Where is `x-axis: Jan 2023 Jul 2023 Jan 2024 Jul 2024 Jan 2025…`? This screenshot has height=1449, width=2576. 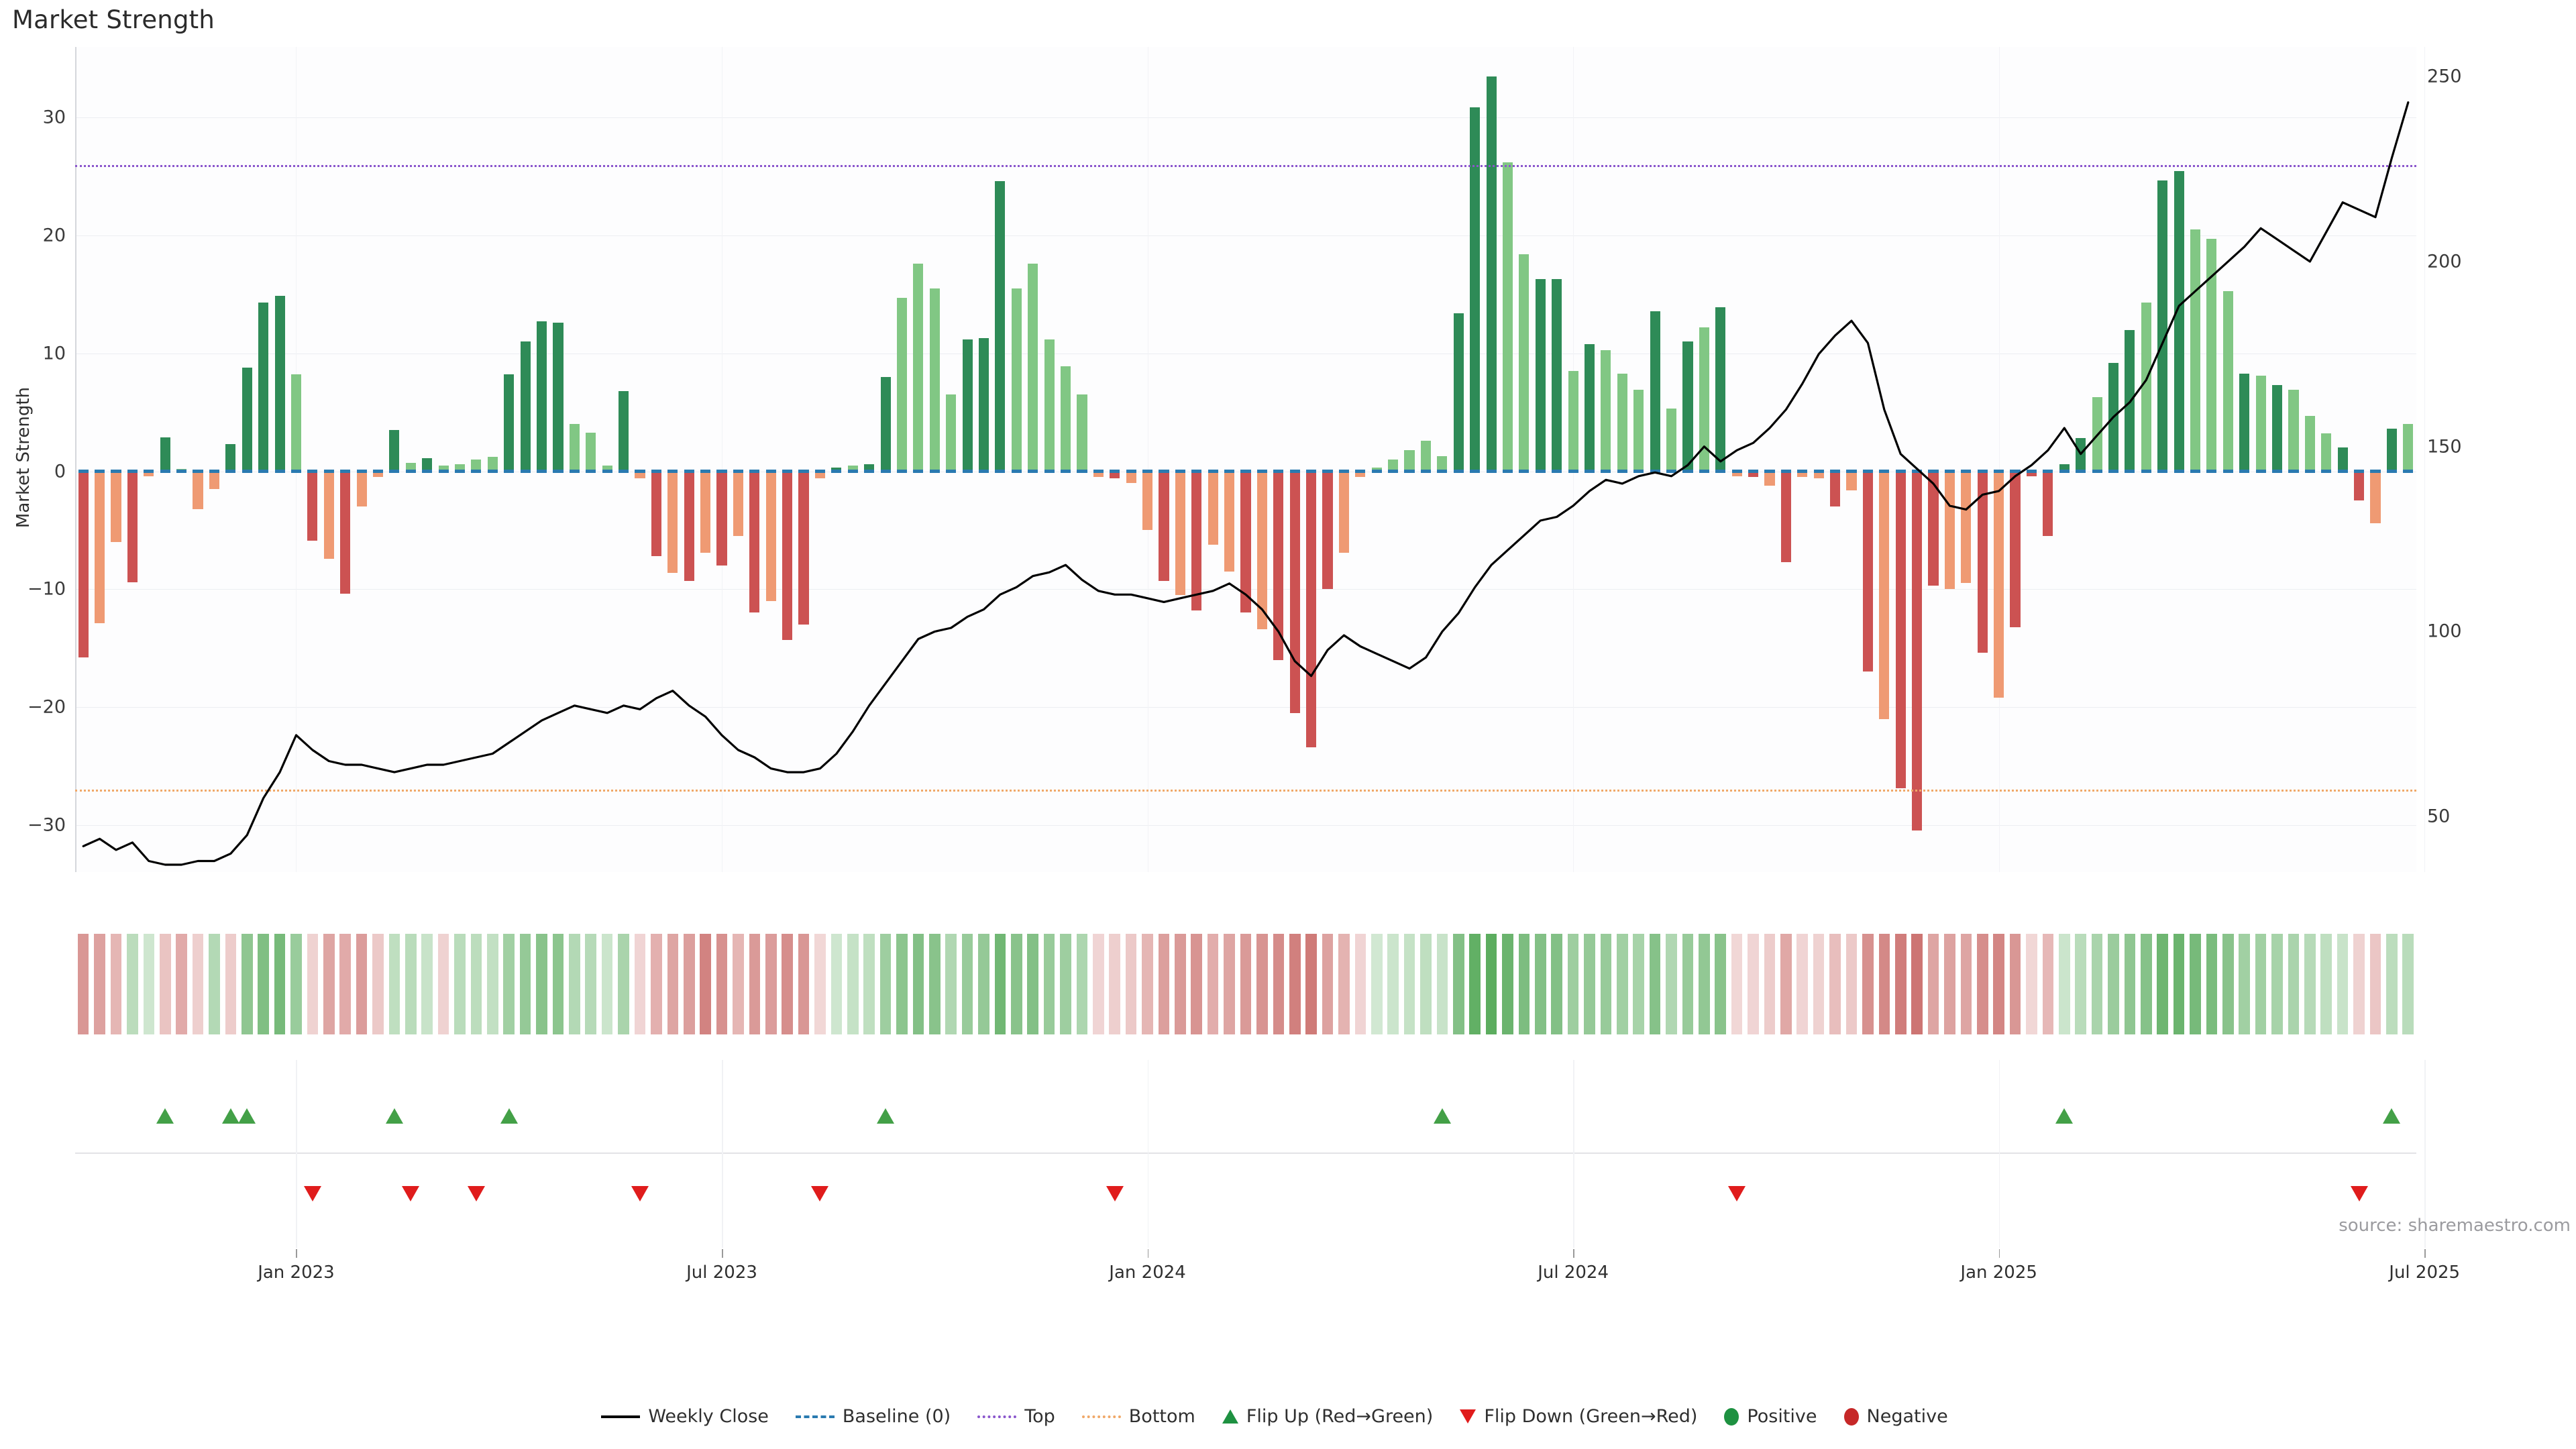
x-axis: Jan 2023 Jul 2023 Jan 2024 Jul 2024 Jan 2025… is located at coordinates (1267, 1279).